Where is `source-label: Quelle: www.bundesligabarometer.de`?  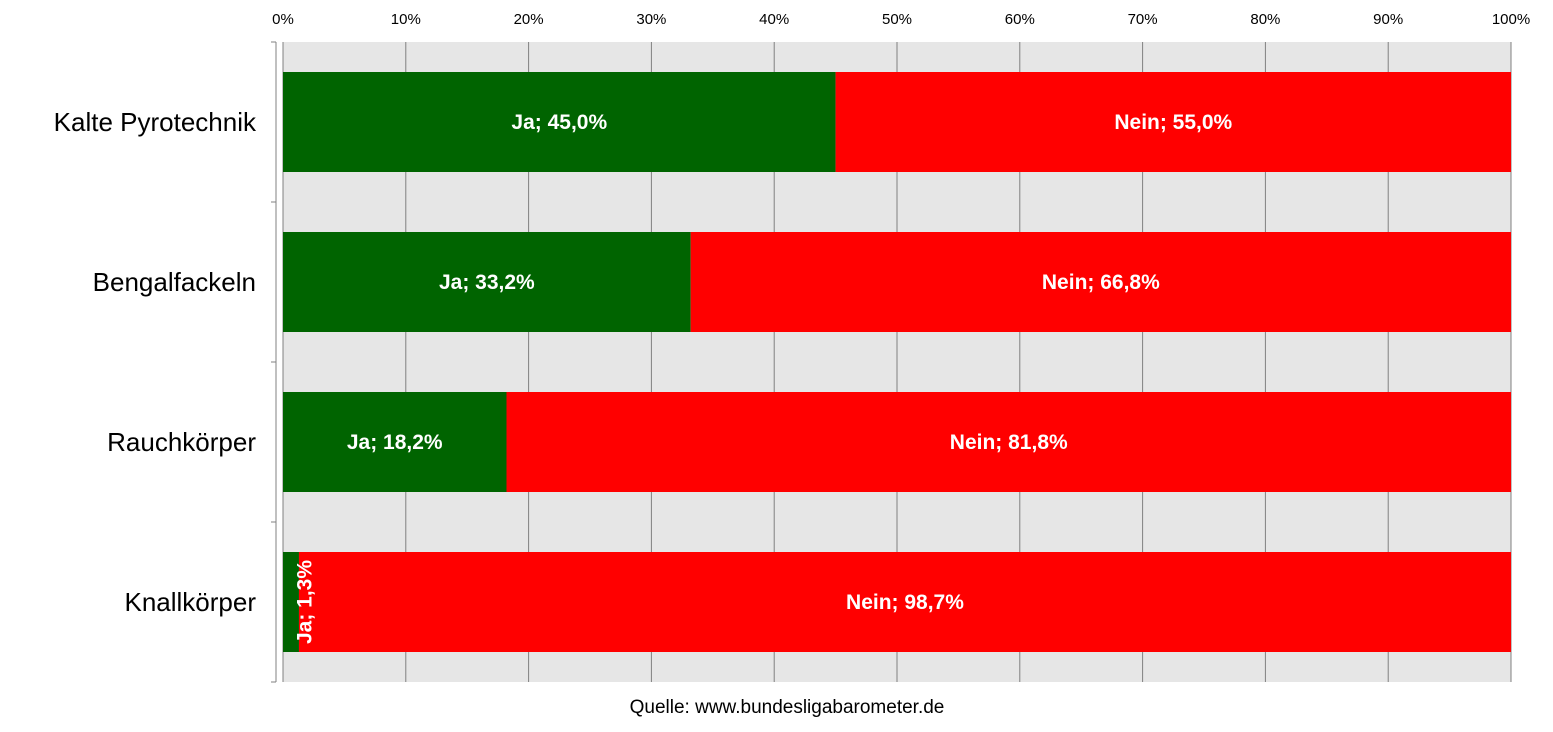 source-label: Quelle: www.bundesligabarometer.de is located at coordinates (787, 707).